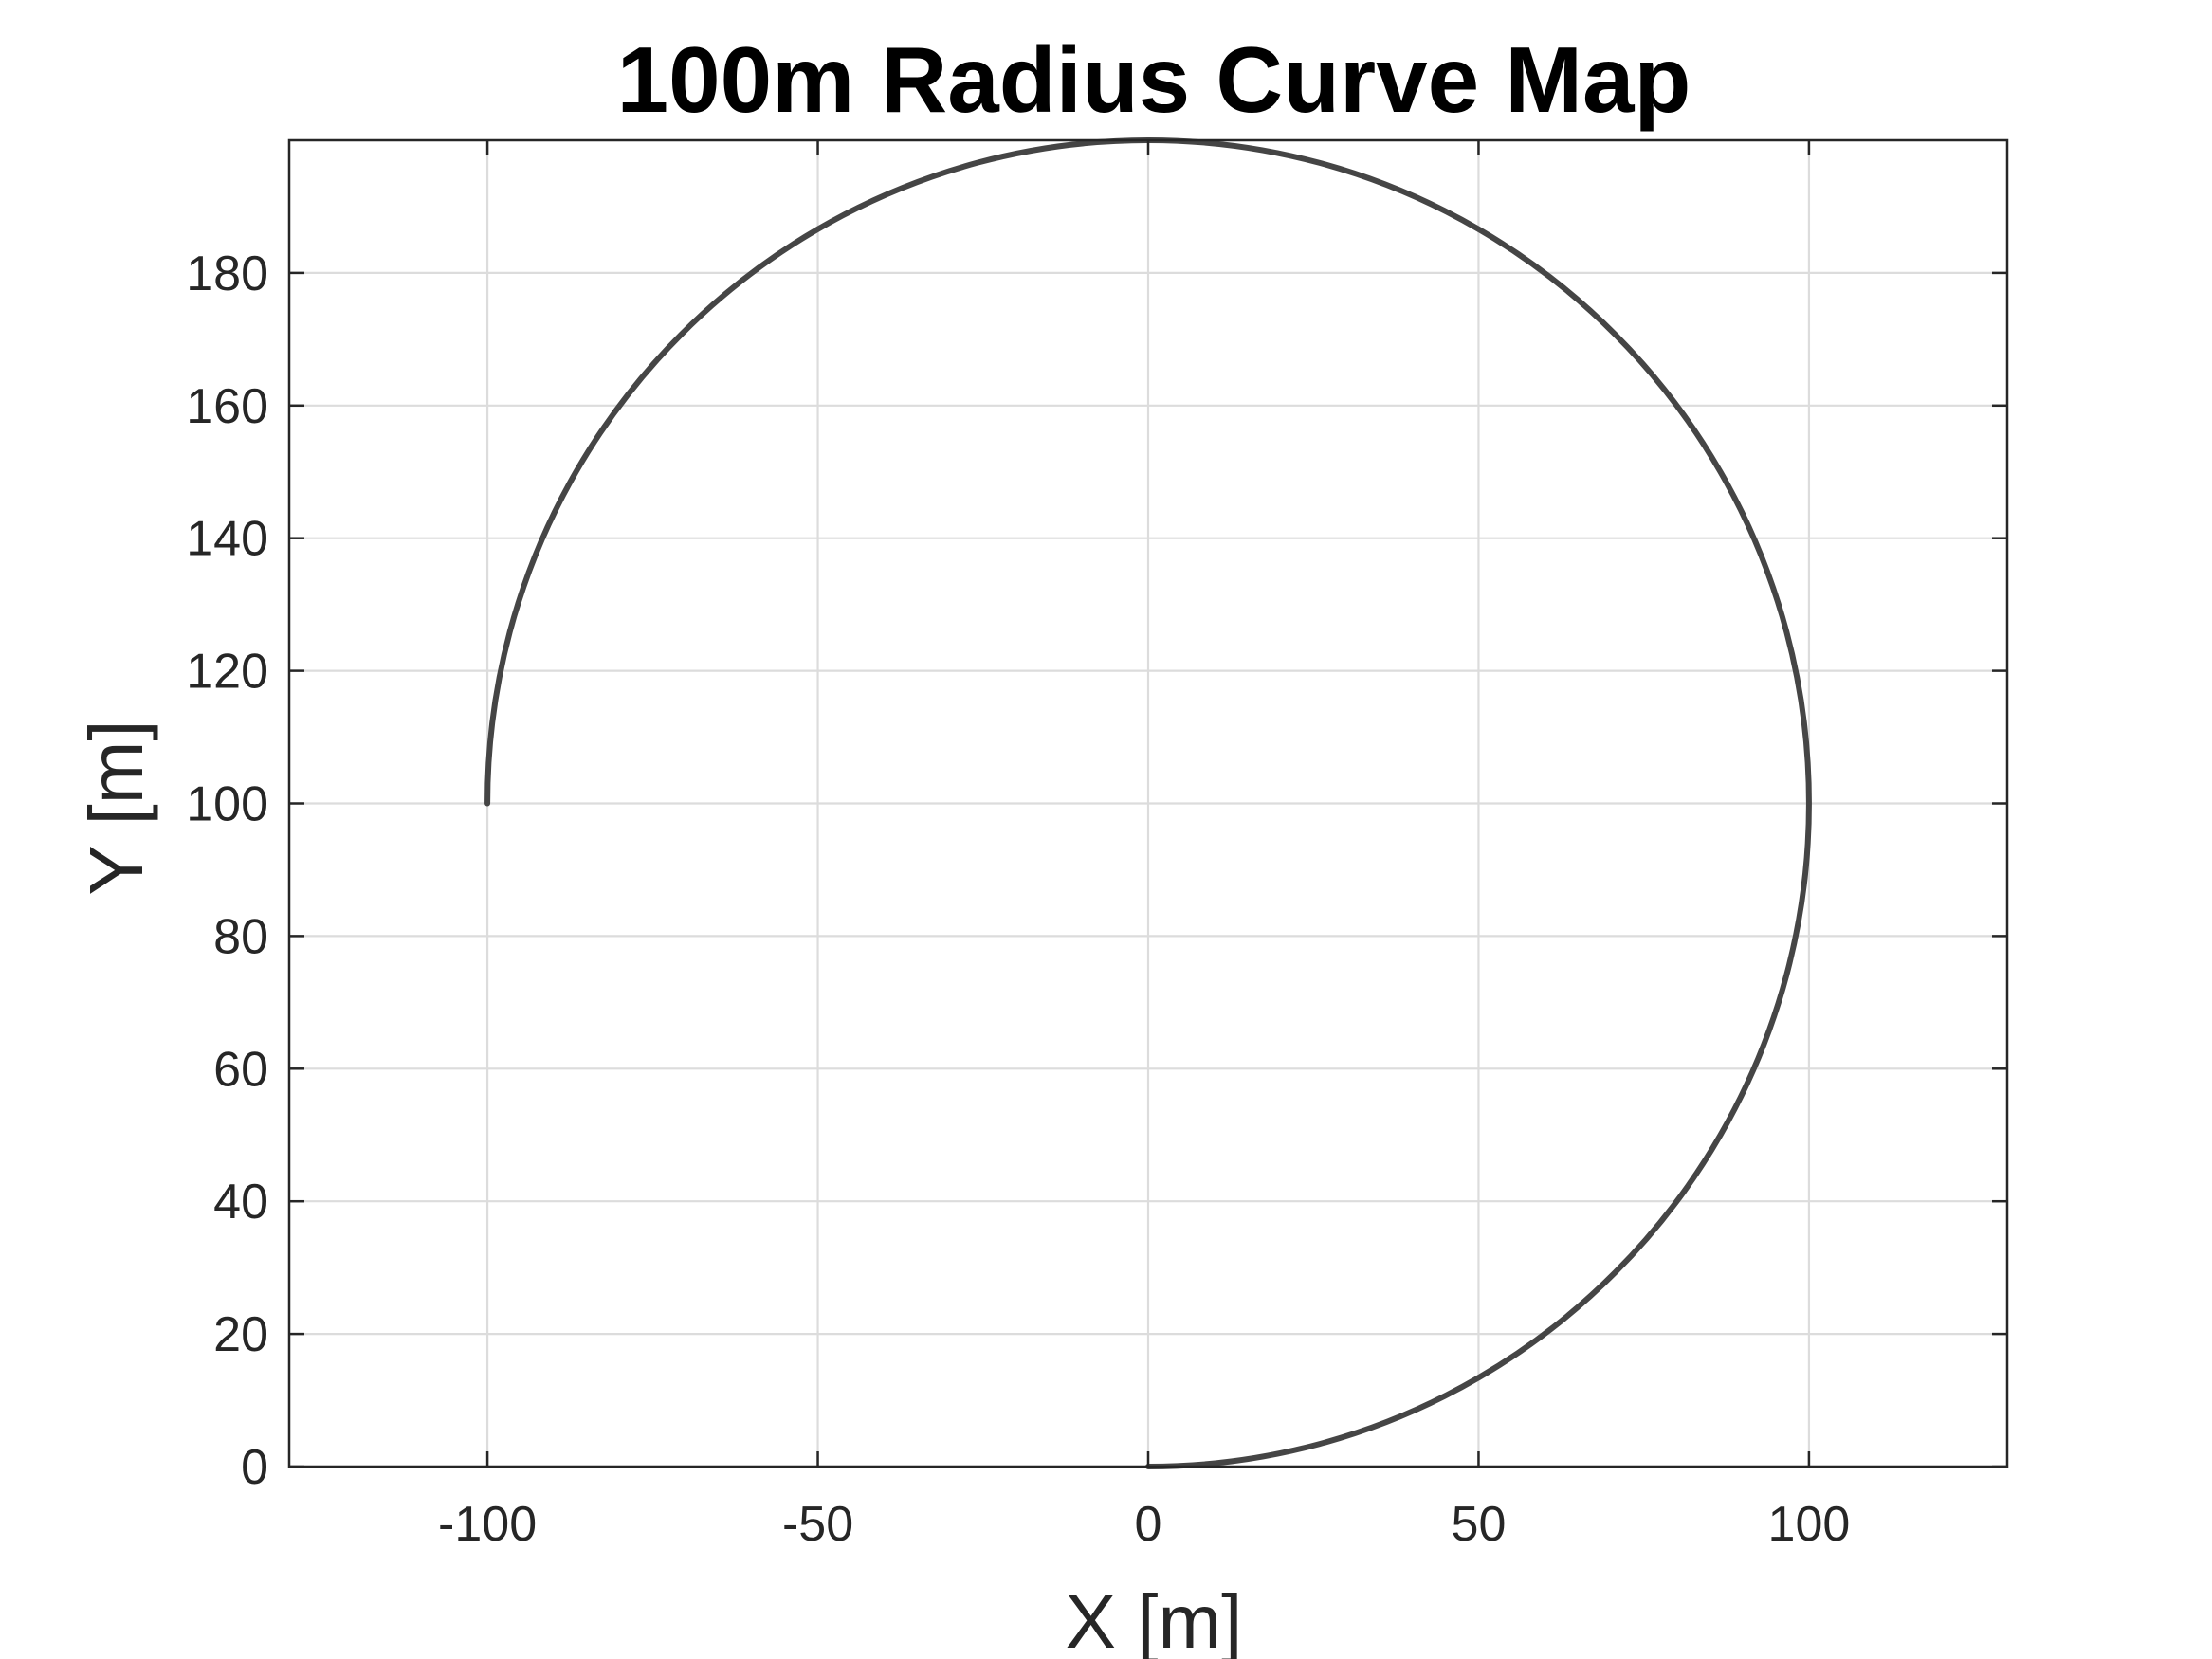 Image resolution: width=2212 pixels, height=1659 pixels. What do you see at coordinates (1479, 1524) in the screenshot?
I see `x-tick-label: 50` at bounding box center [1479, 1524].